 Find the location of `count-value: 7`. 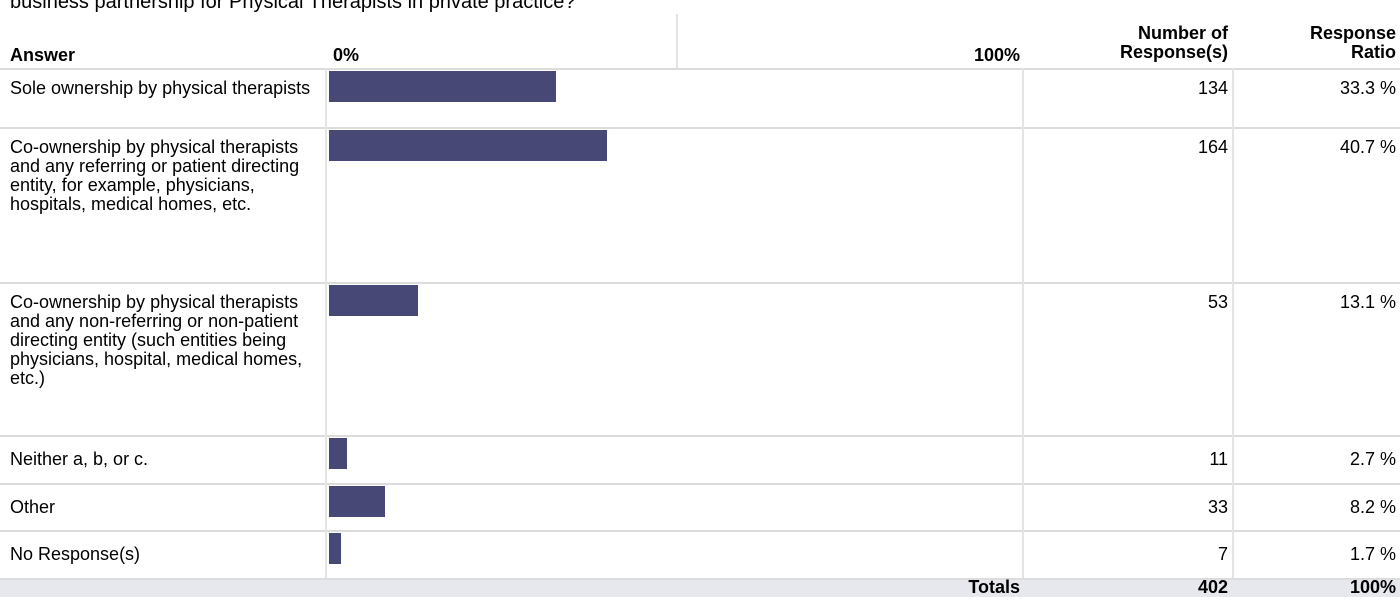

count-value: 7 is located at coordinates (1222, 554).